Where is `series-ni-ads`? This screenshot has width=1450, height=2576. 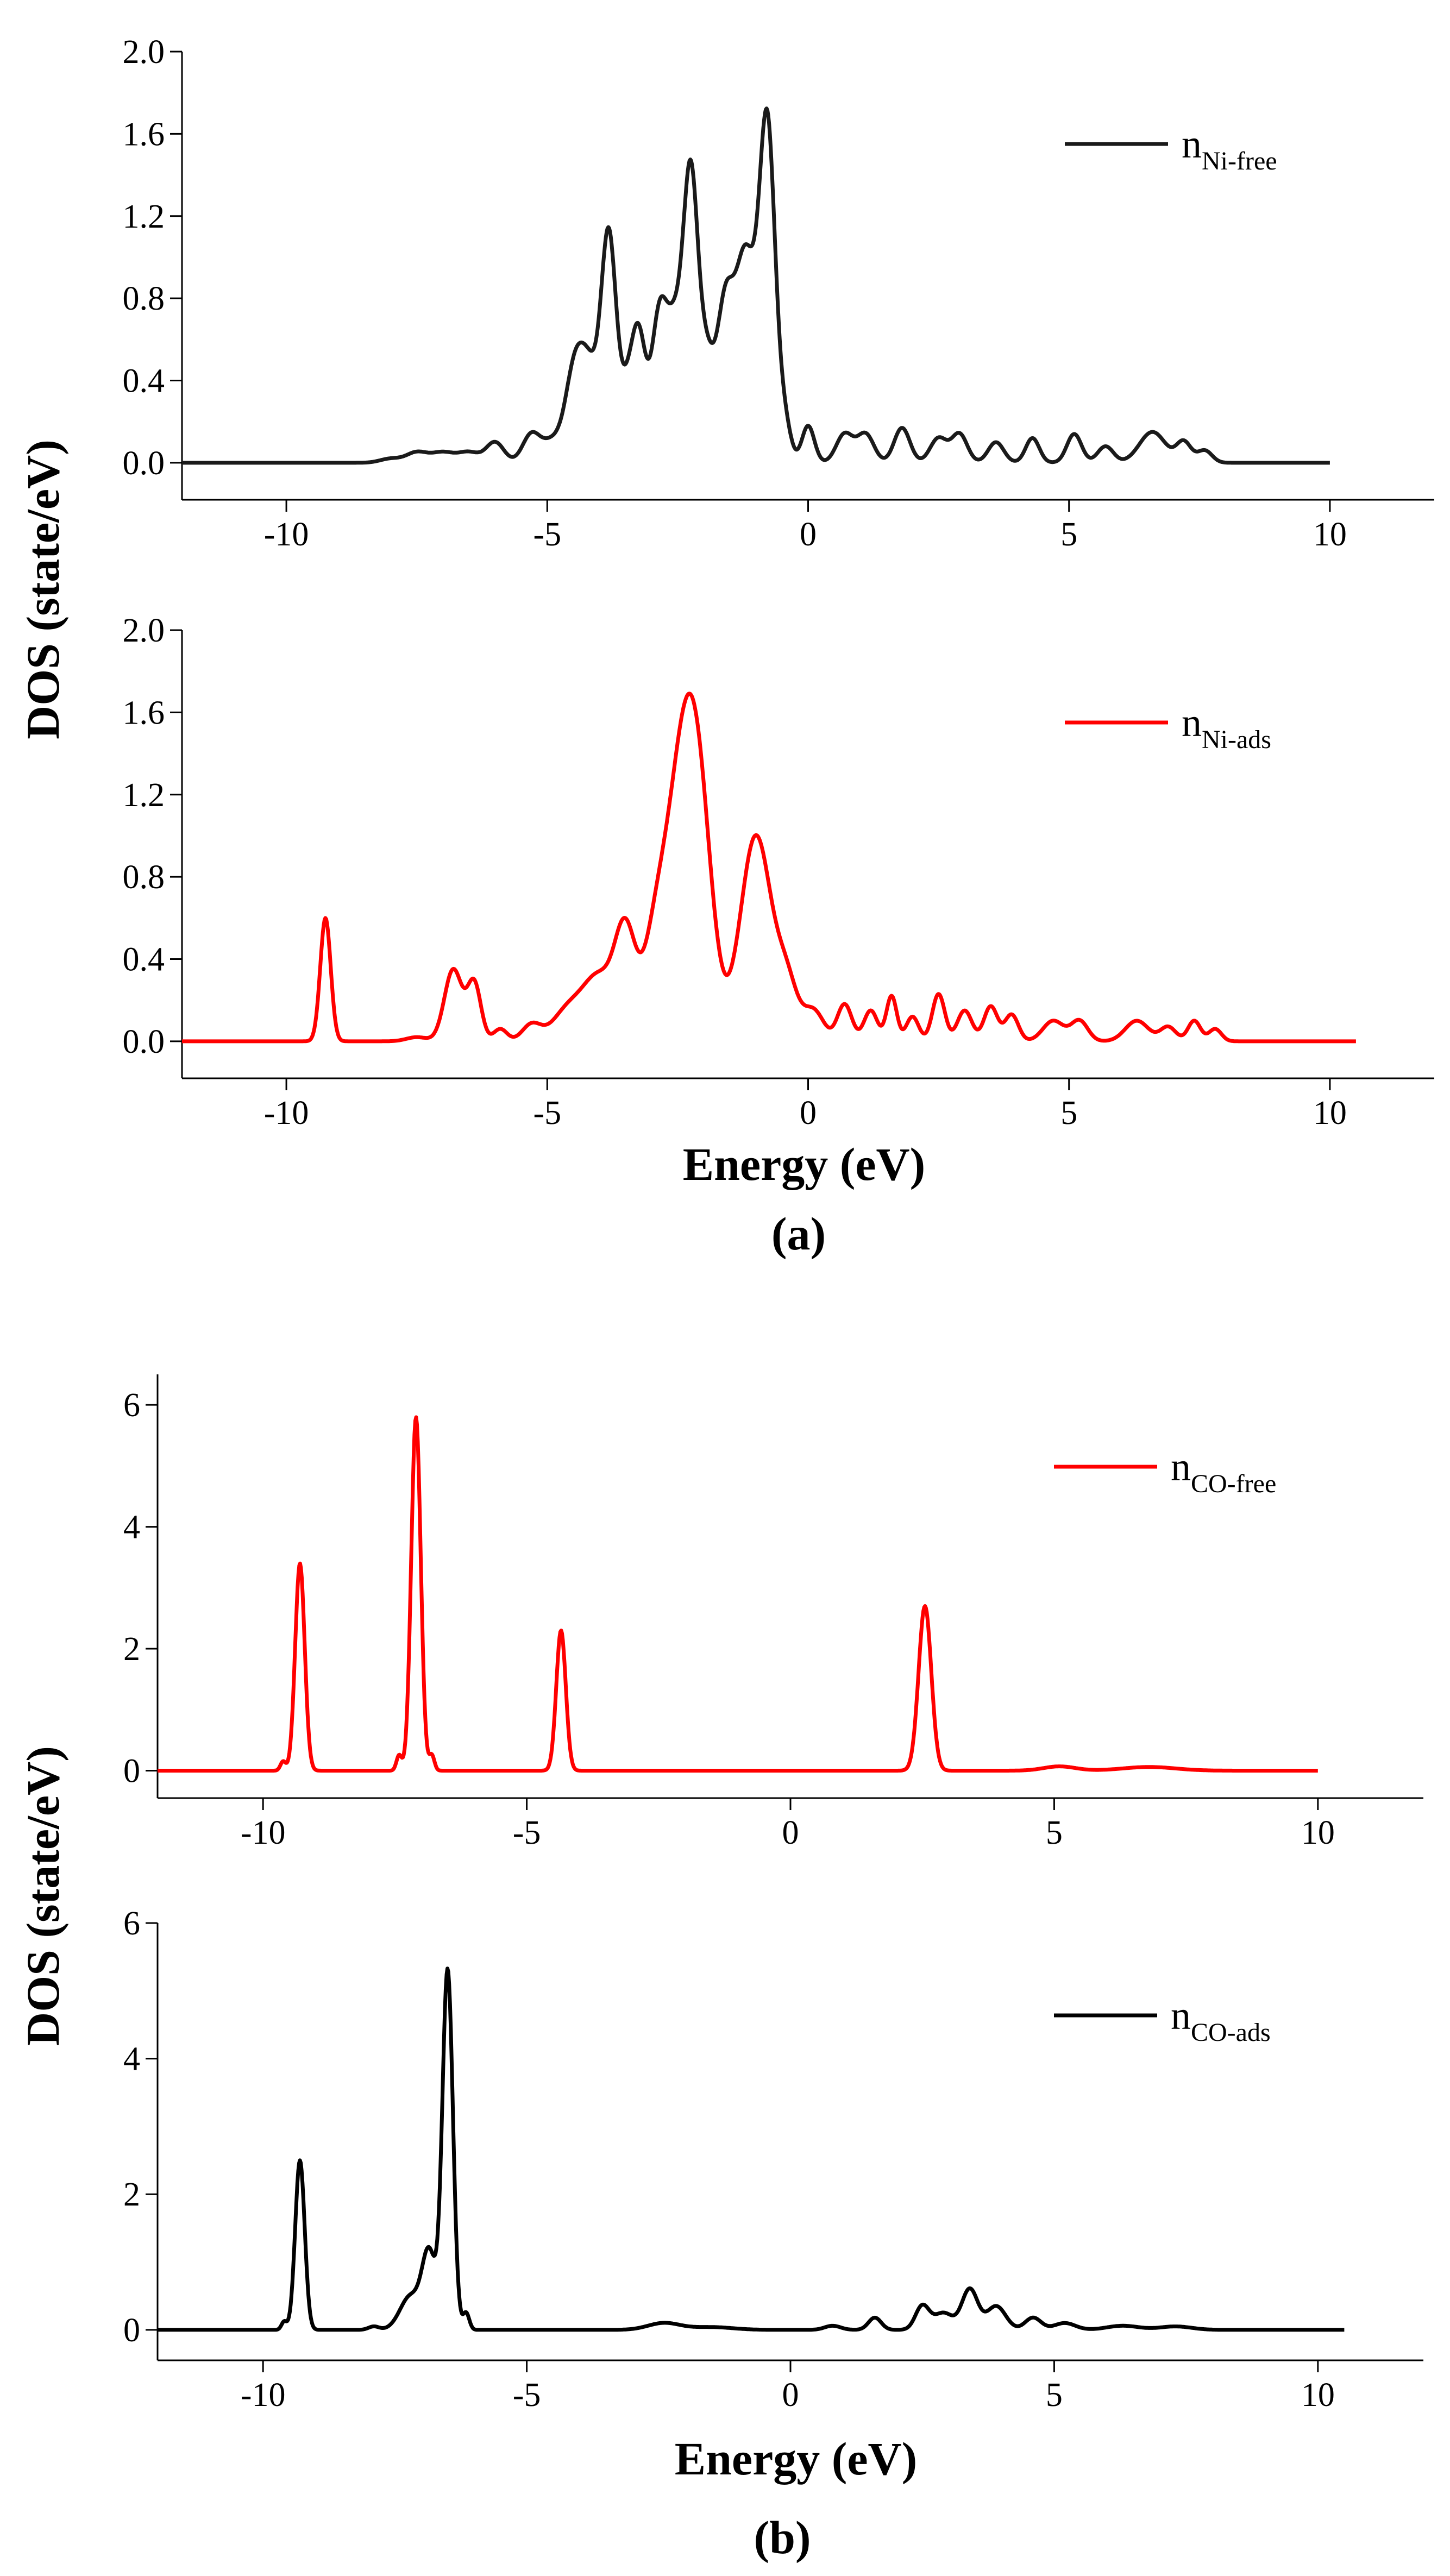 series-ni-ads is located at coordinates (769, 868).